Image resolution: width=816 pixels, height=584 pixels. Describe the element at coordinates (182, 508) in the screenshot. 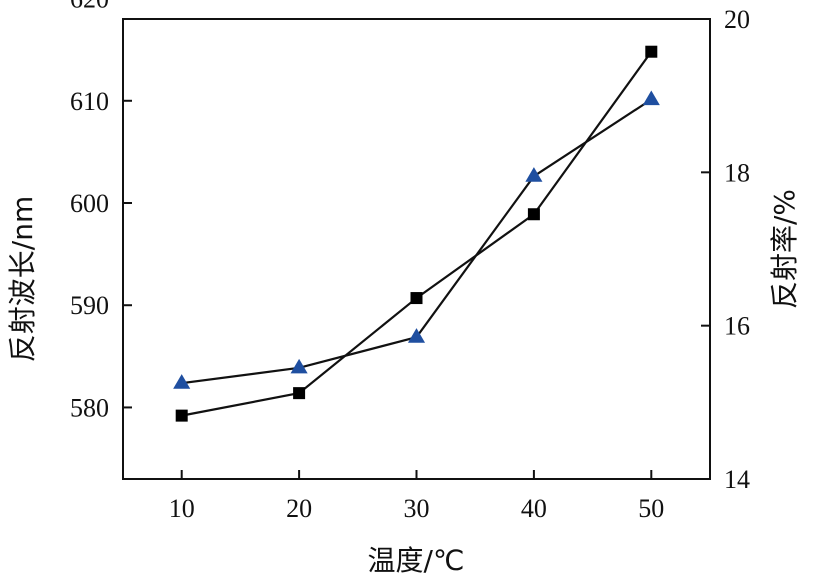

I see `x-tick-label: 10` at that location.